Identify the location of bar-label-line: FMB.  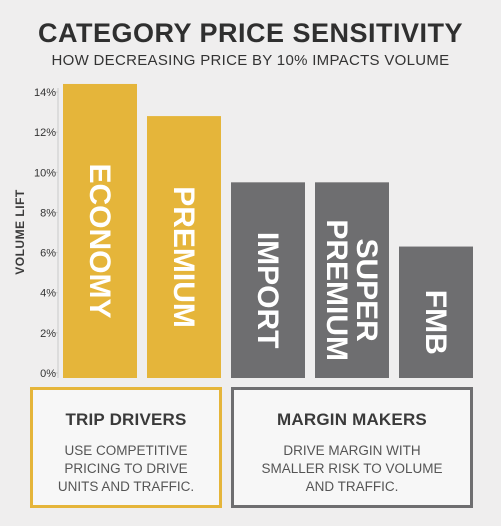
(435, 322).